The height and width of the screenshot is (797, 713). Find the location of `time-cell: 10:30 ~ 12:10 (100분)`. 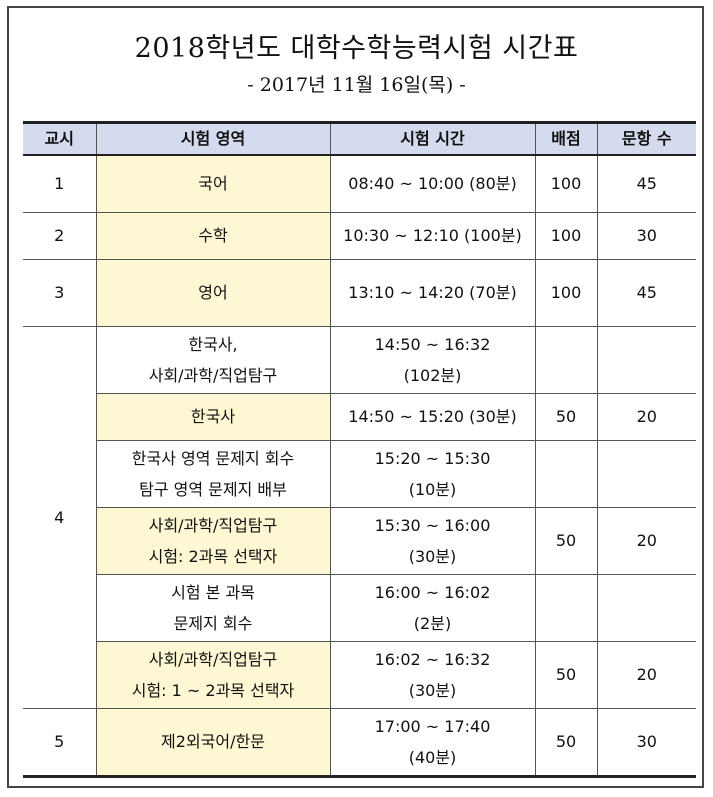

time-cell: 10:30 ~ 12:10 (100분) is located at coordinates (432, 236).